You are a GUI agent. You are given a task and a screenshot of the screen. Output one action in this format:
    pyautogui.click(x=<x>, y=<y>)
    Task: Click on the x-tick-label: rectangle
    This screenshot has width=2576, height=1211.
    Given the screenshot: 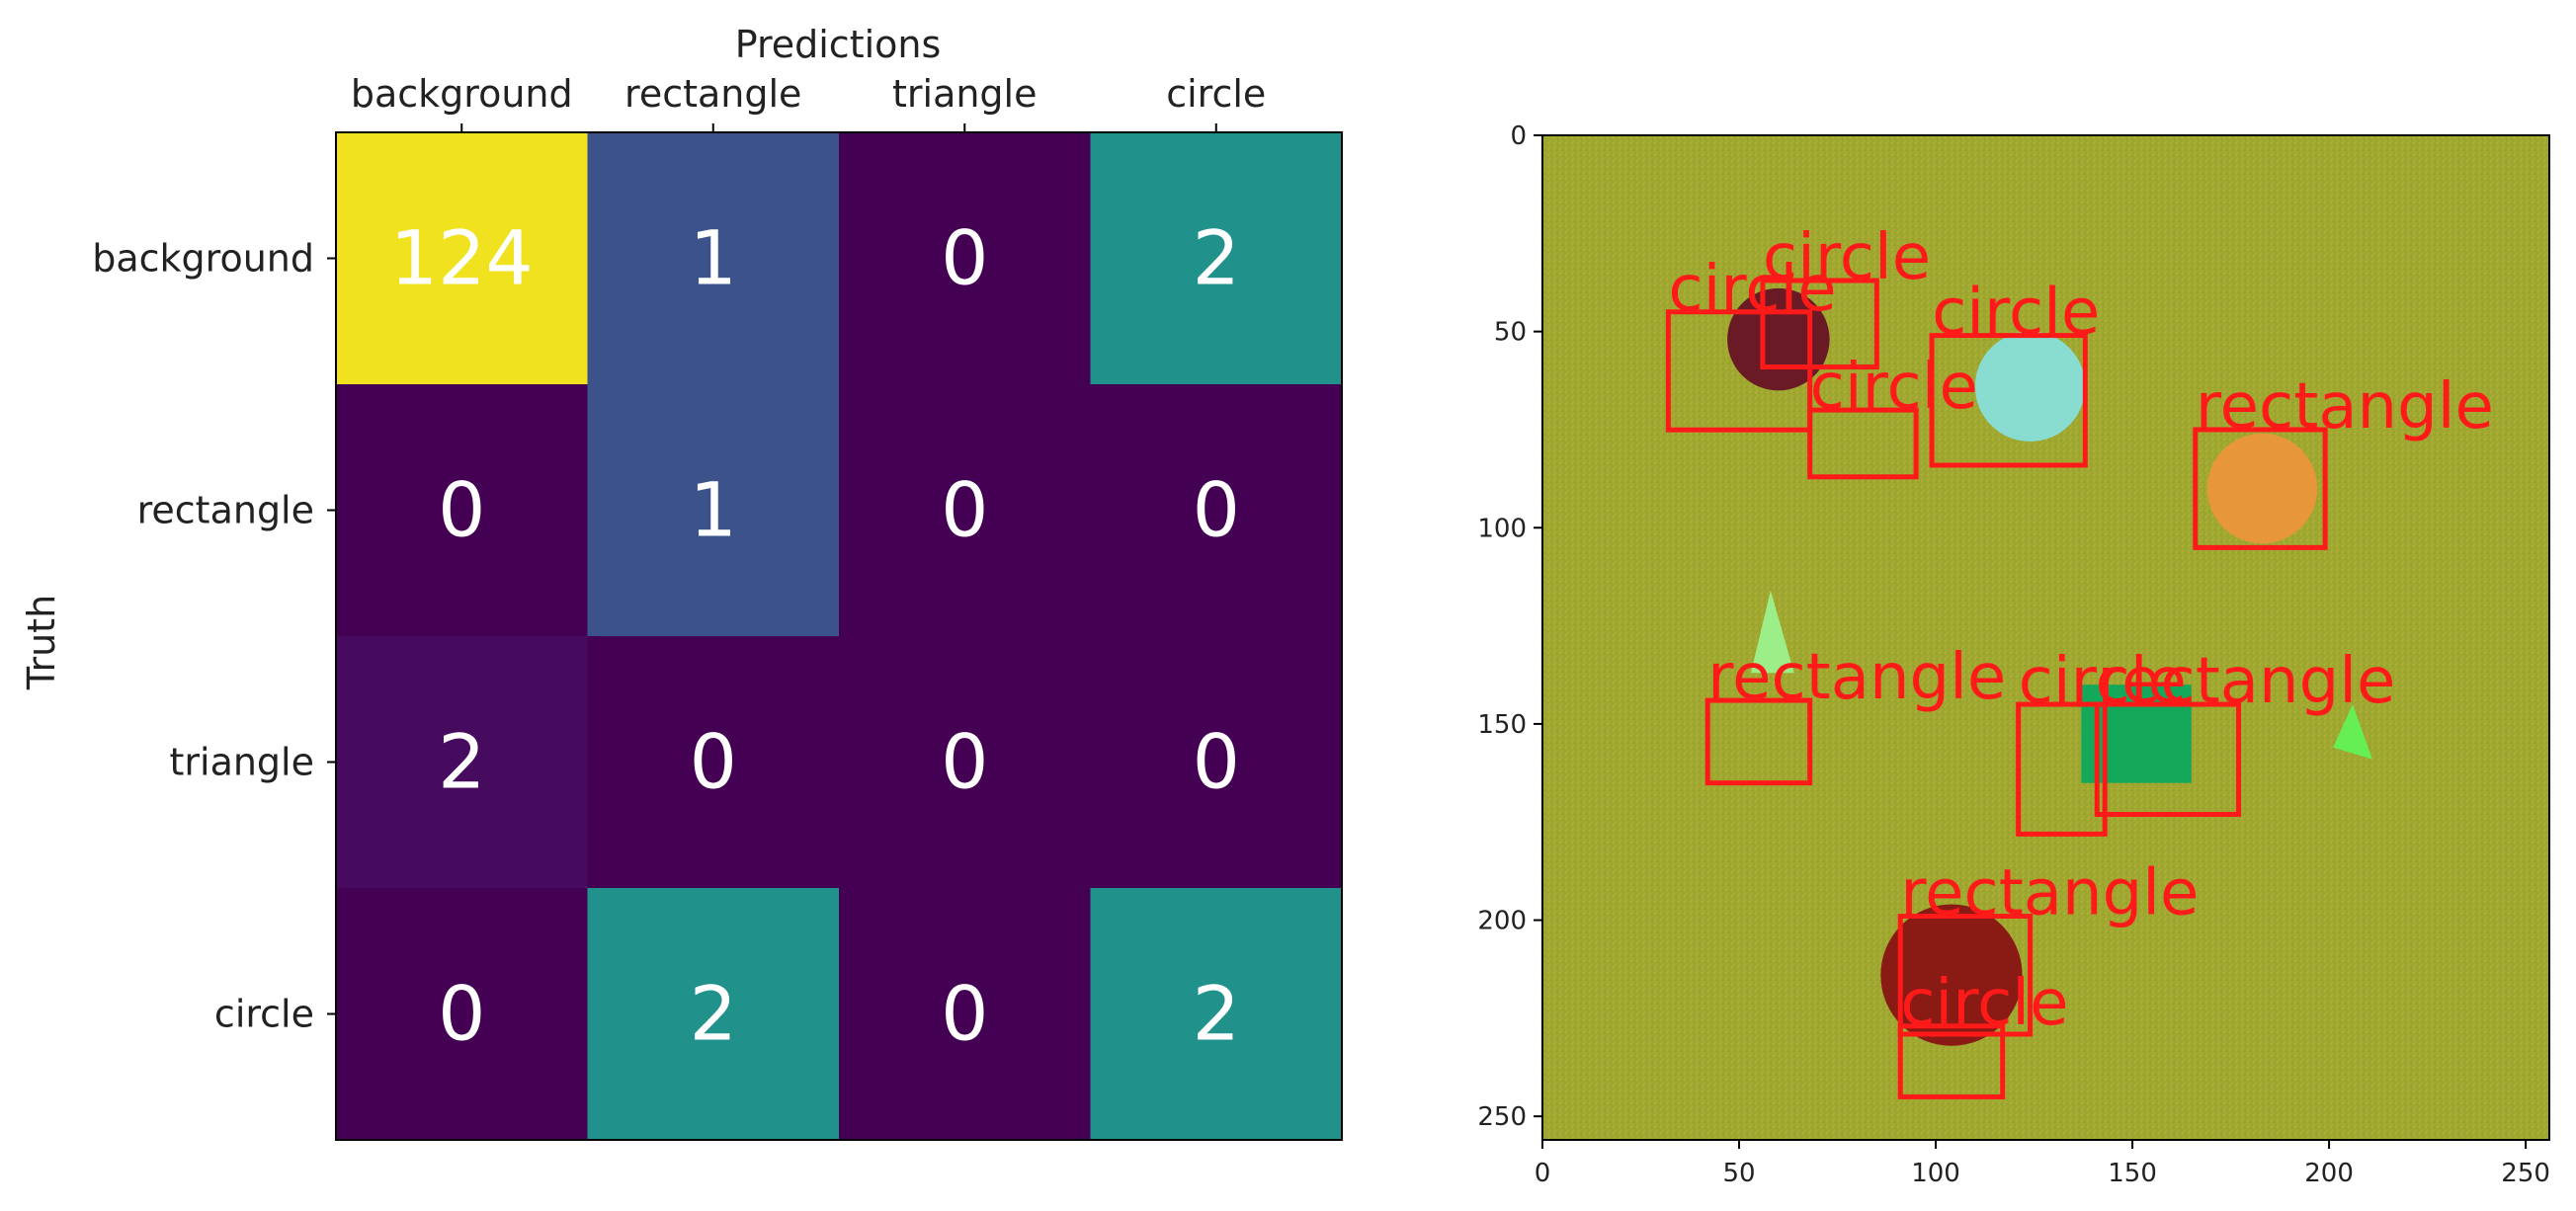 What is the action you would take?
    pyautogui.click(x=712, y=94)
    